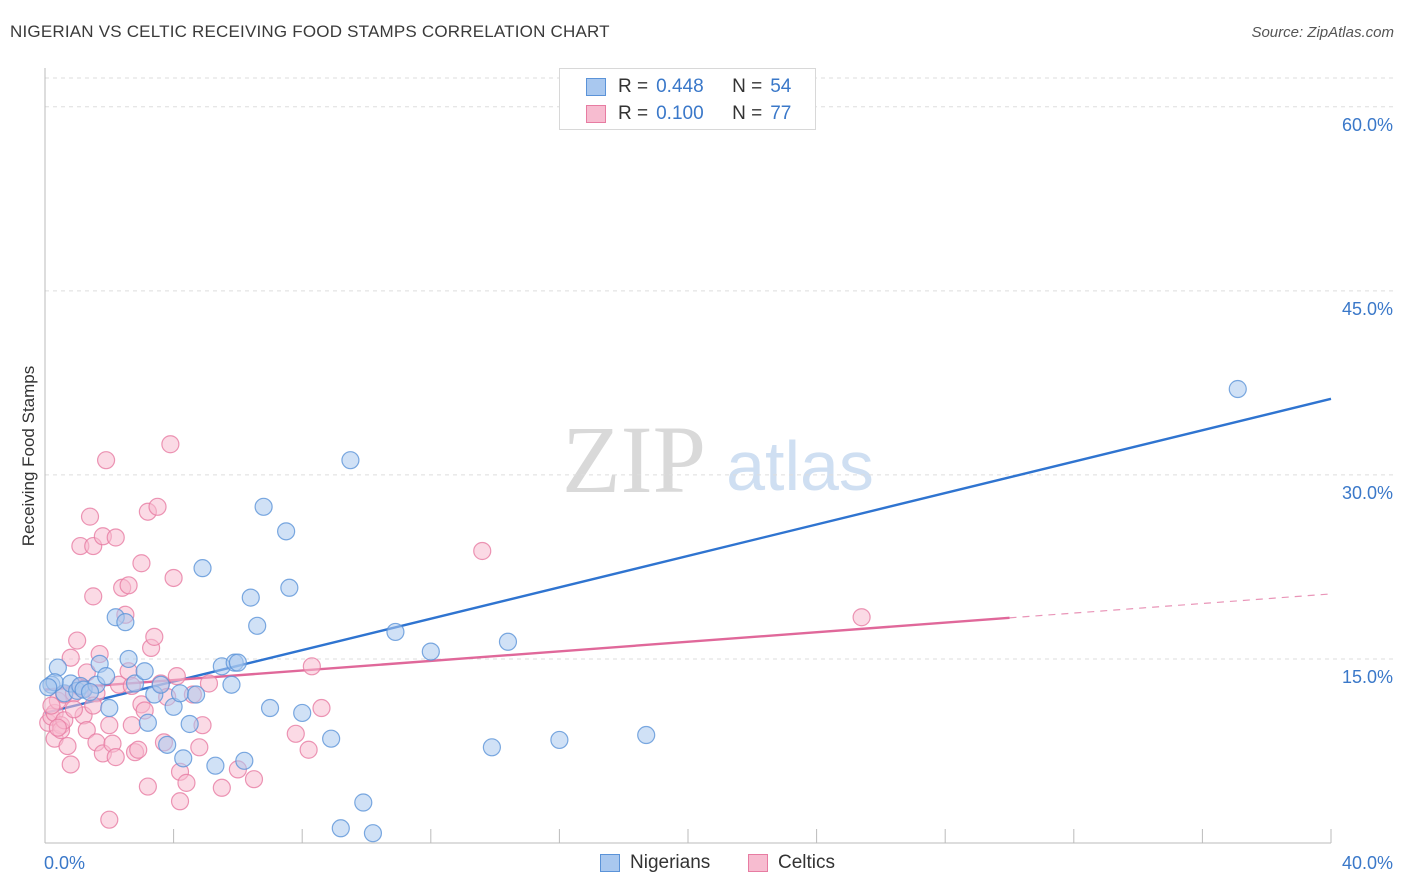  What do you see at coordinates (28, 456) in the screenshot?
I see `y-axis-label: Receiving Food Stamps` at bounding box center [28, 456].